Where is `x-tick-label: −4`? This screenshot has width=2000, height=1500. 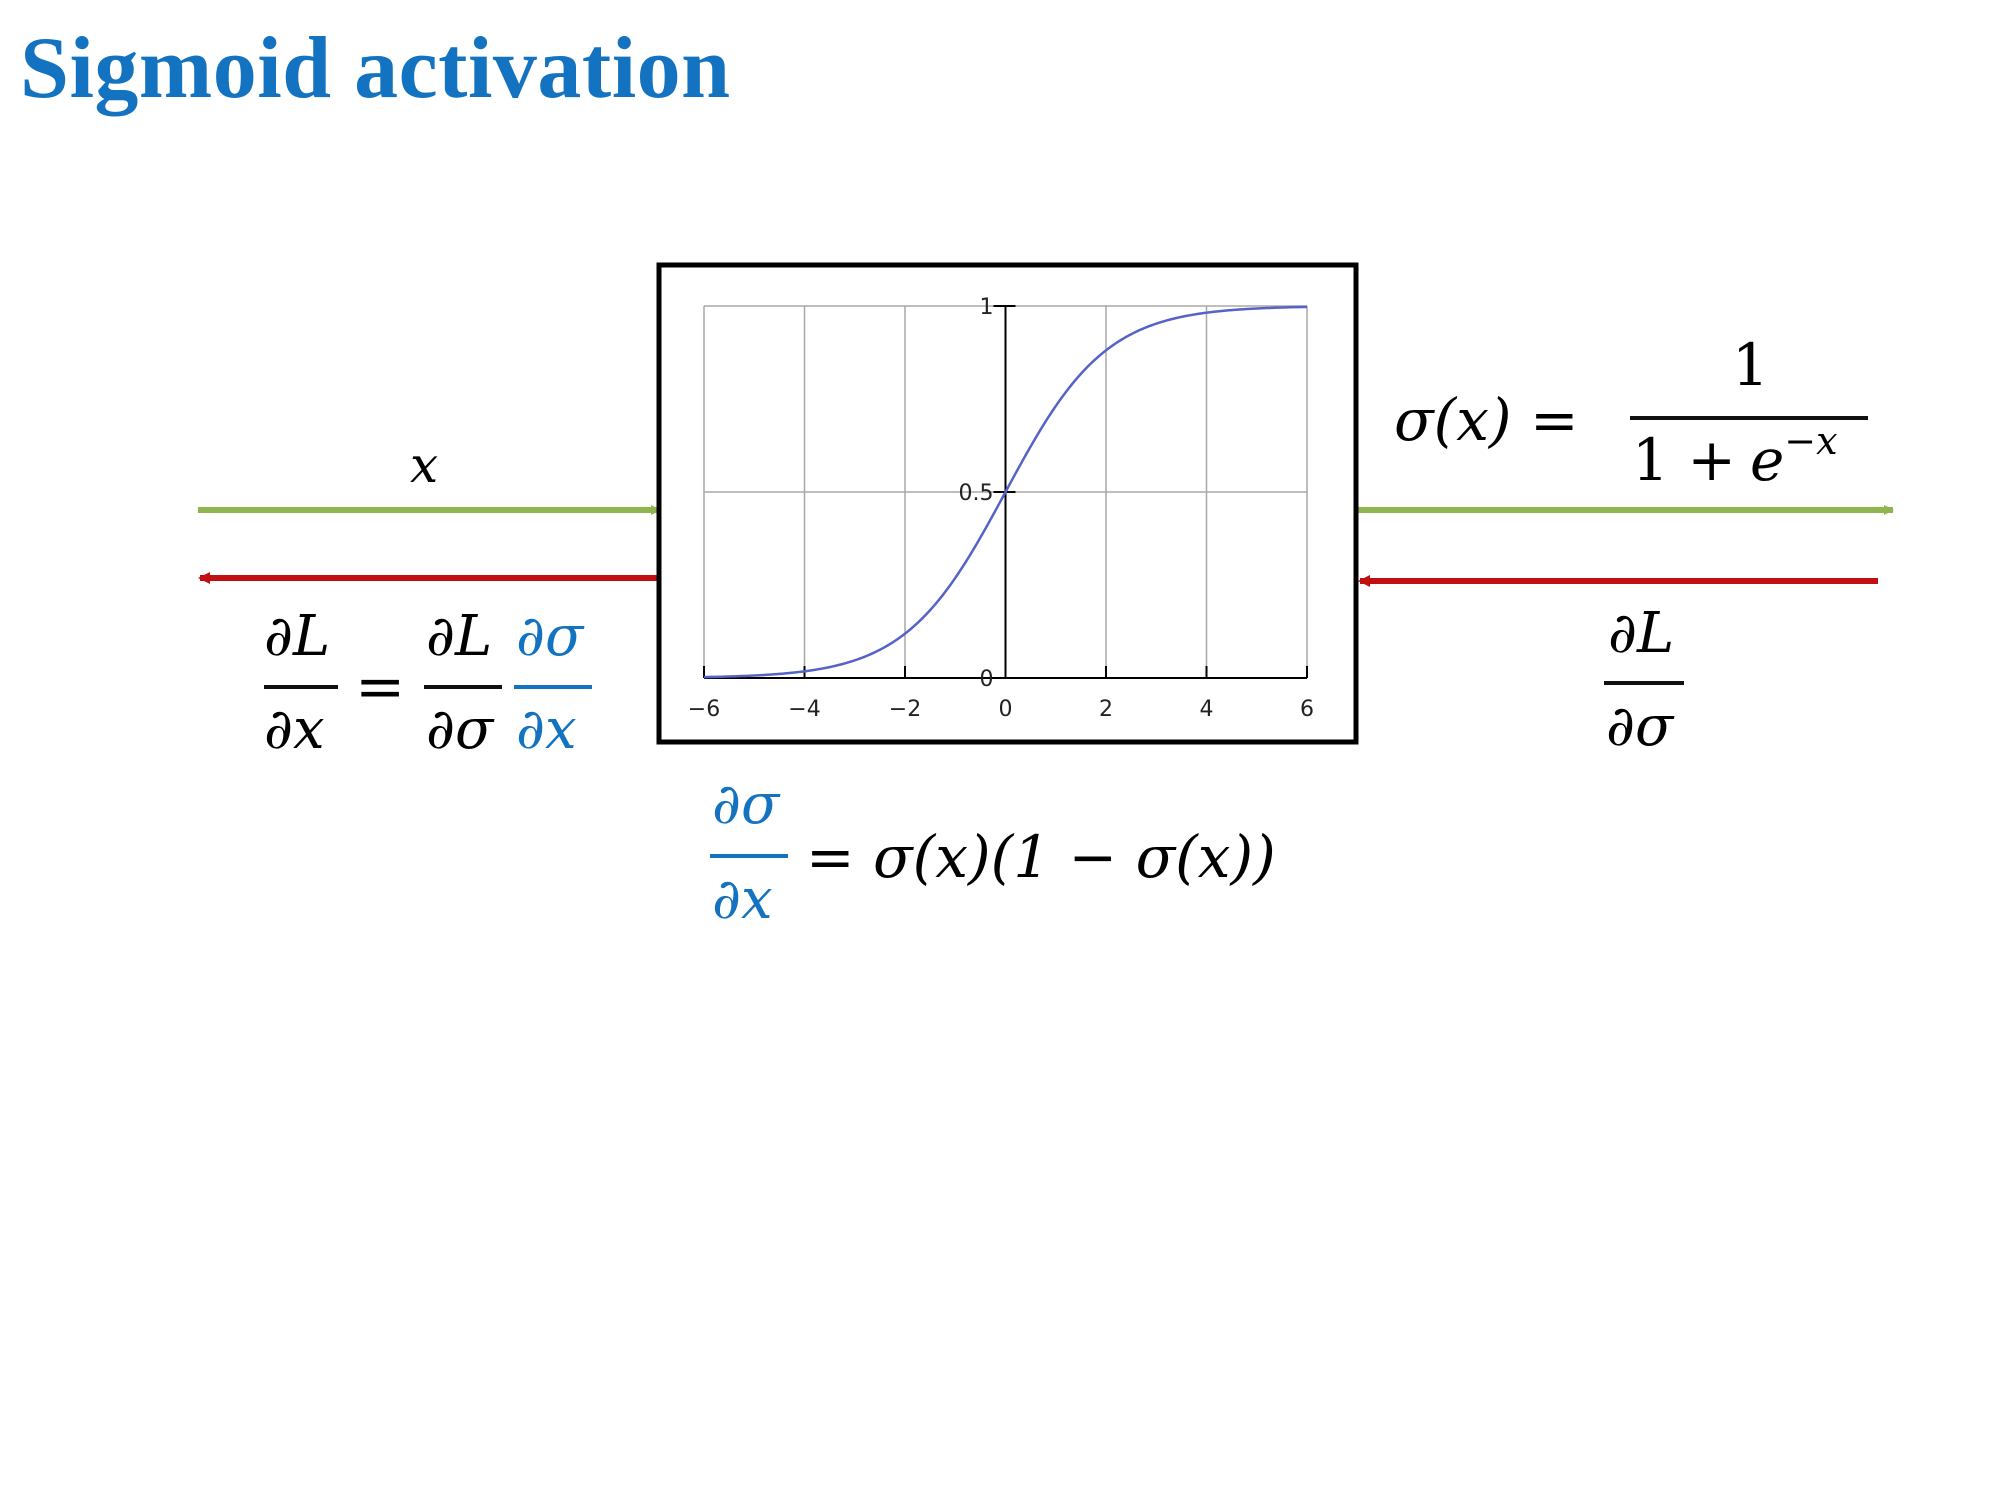
x-tick-label: −4 is located at coordinates (804, 709).